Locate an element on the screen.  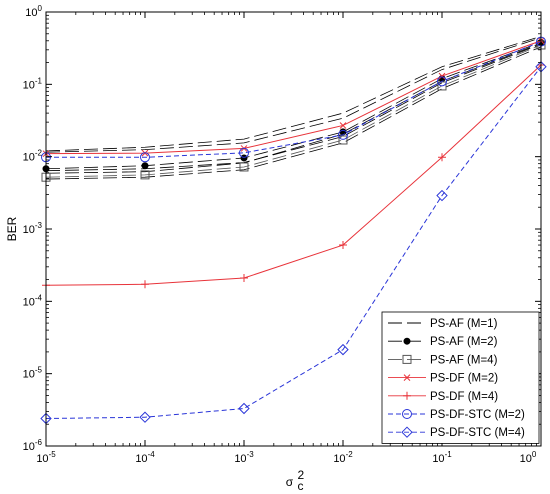
legend-item-ps-af-m-2: PS-AF (M=2) is located at coordinates (443, 342).